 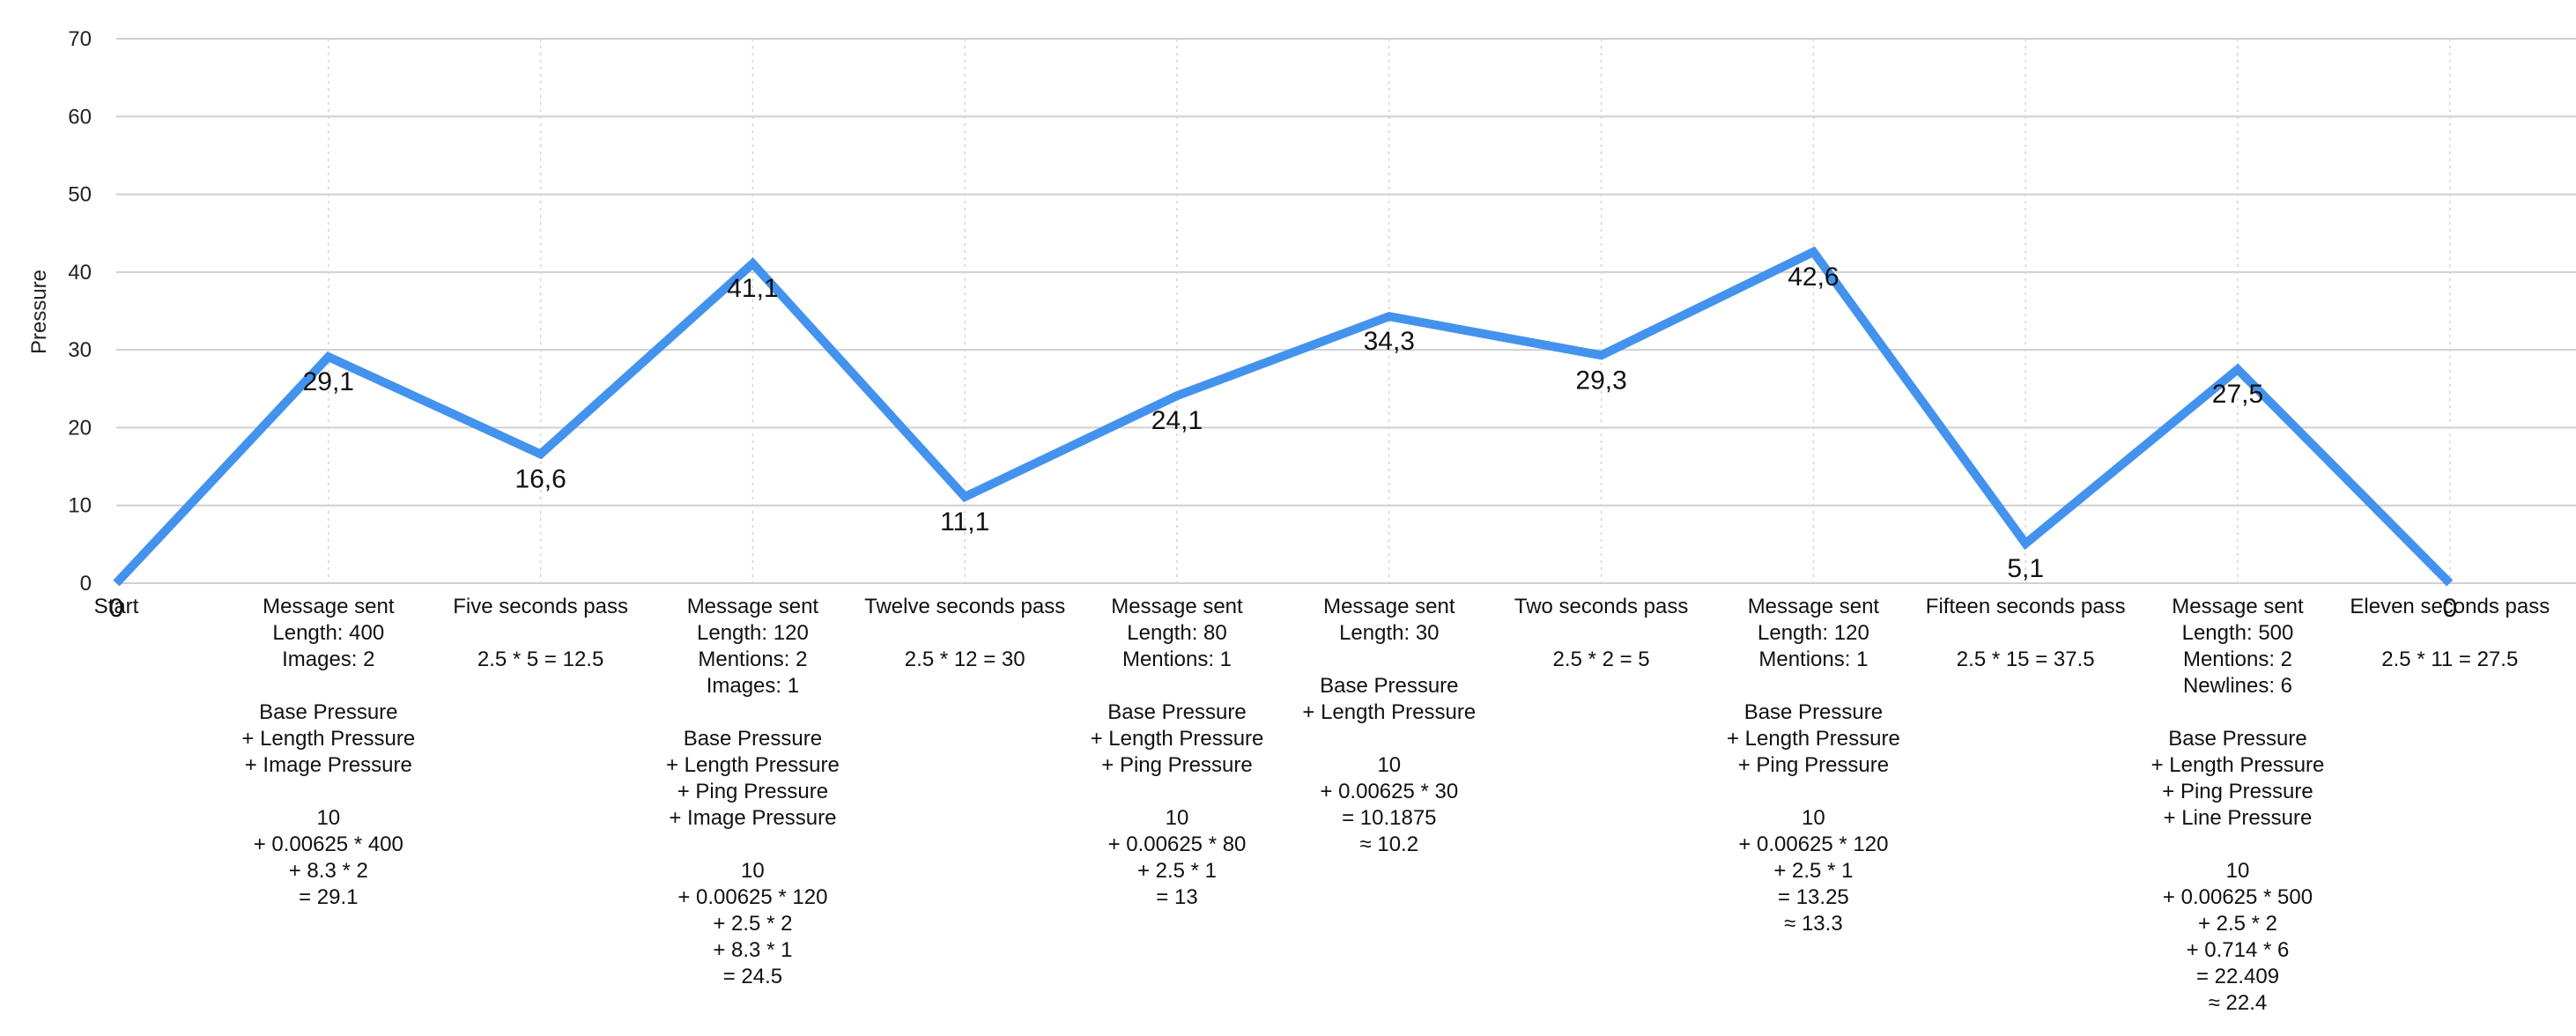 I want to click on category-label-line: 2.5 * 11 = 27.5, so click(x=2449, y=659).